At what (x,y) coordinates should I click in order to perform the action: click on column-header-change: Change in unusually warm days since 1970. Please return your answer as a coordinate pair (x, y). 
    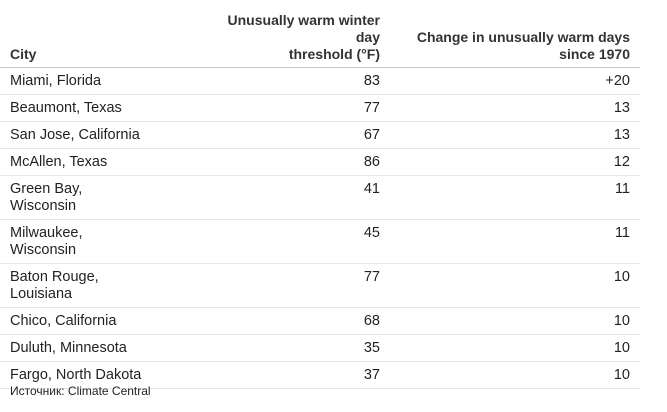
    Looking at the image, I should click on (515, 38).